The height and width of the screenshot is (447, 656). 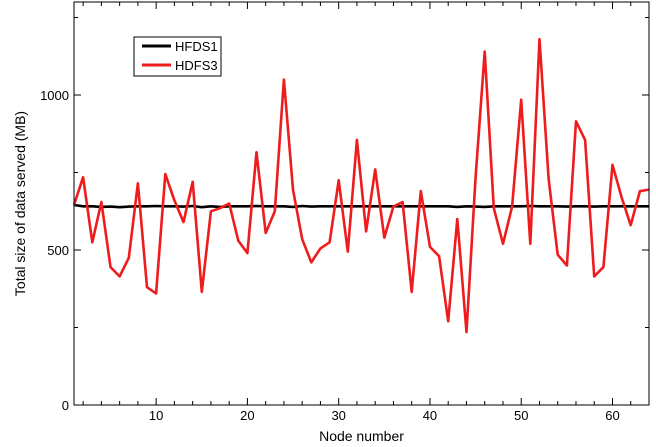 I want to click on y-tick-label: 1000, so click(x=54, y=95).